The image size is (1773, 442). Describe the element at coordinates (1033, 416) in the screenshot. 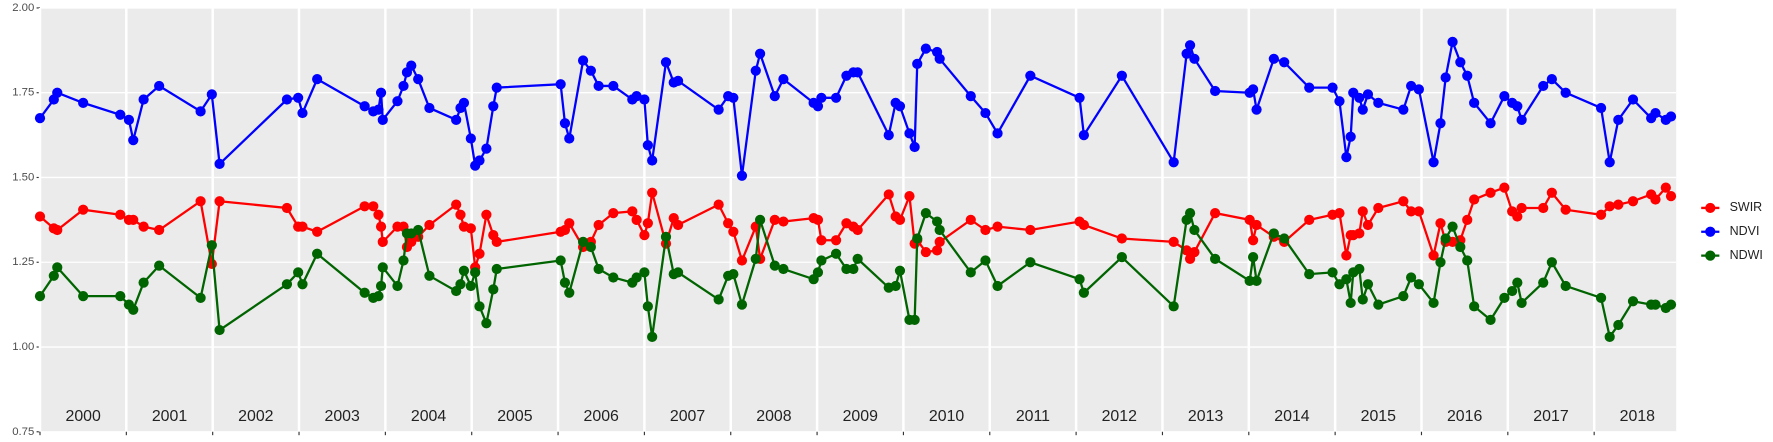

I see `x-tick-label: 2011` at that location.